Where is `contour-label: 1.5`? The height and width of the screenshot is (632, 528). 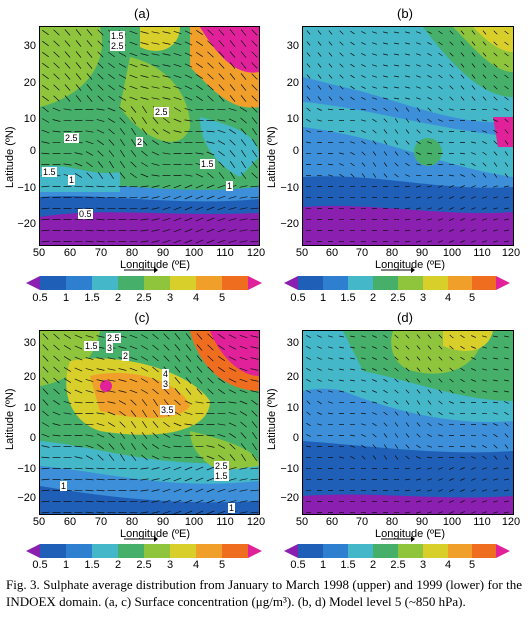
contour-label: 1.5 is located at coordinates (207, 164).